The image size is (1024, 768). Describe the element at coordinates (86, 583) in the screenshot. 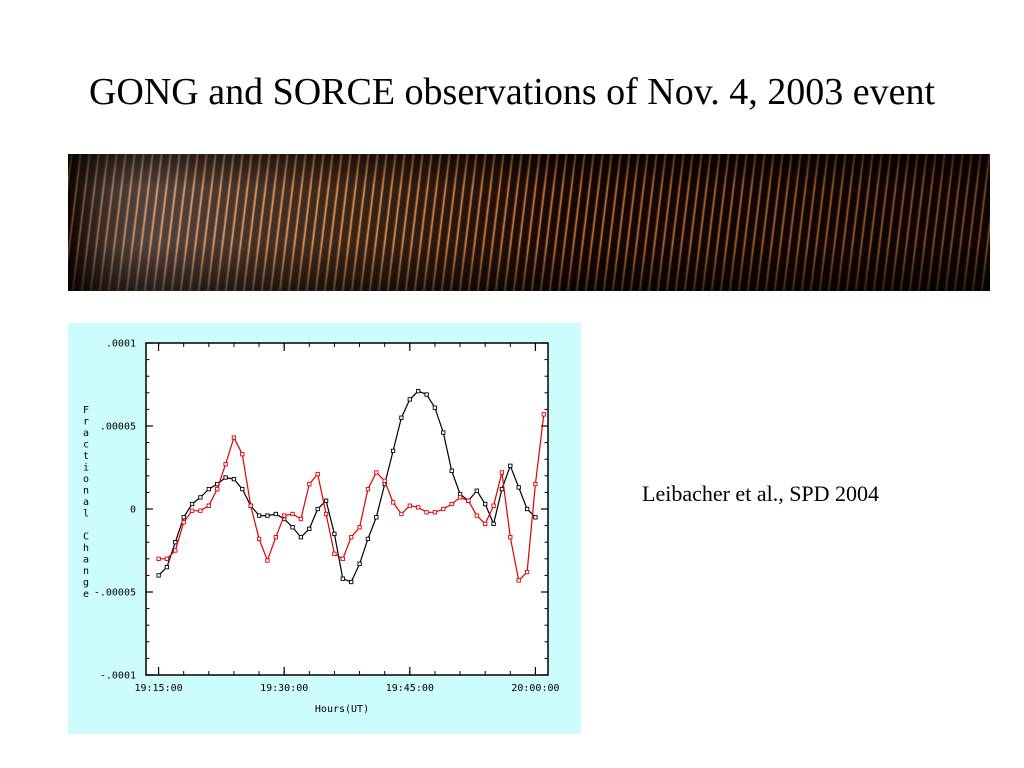

I see `y-axis-label-char: g` at that location.